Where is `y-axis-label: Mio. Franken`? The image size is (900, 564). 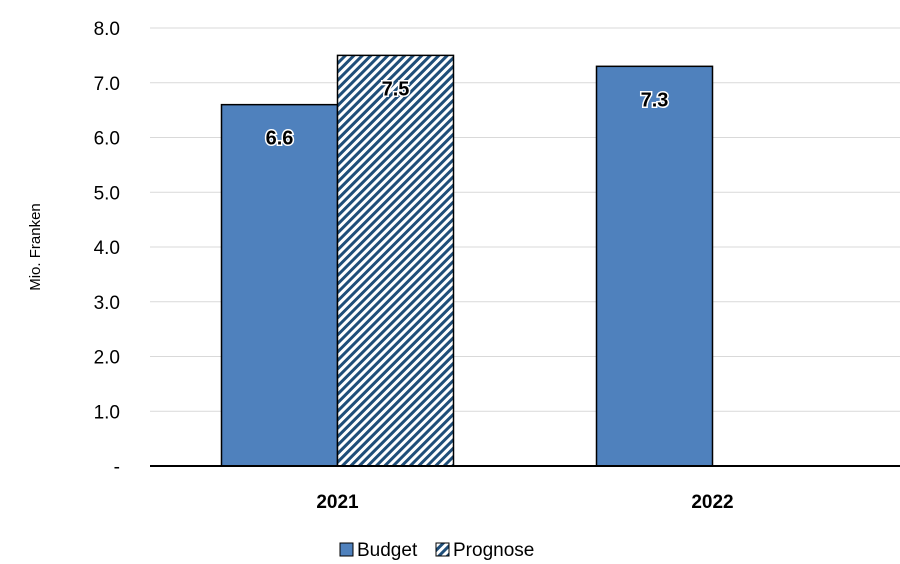 y-axis-label: Mio. Franken is located at coordinates (35, 247).